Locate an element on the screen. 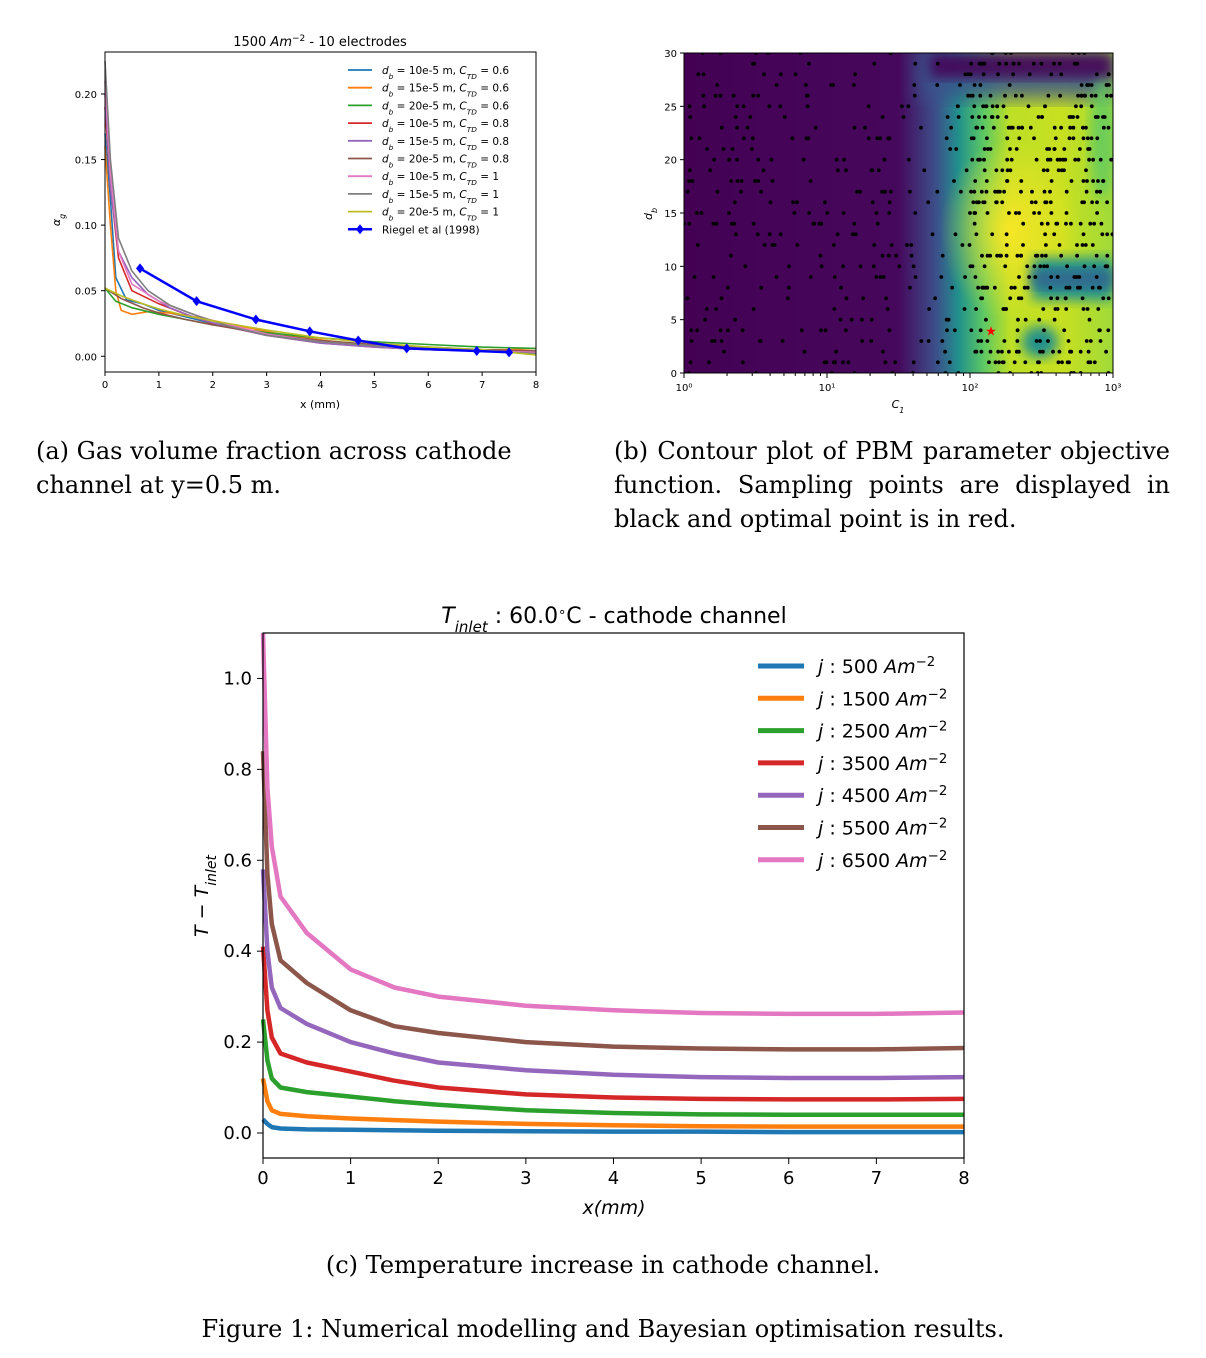 Image resolution: width=1206 pixels, height=1358 pixels. y-tick-label: 0.0 is located at coordinates (237, 1133).